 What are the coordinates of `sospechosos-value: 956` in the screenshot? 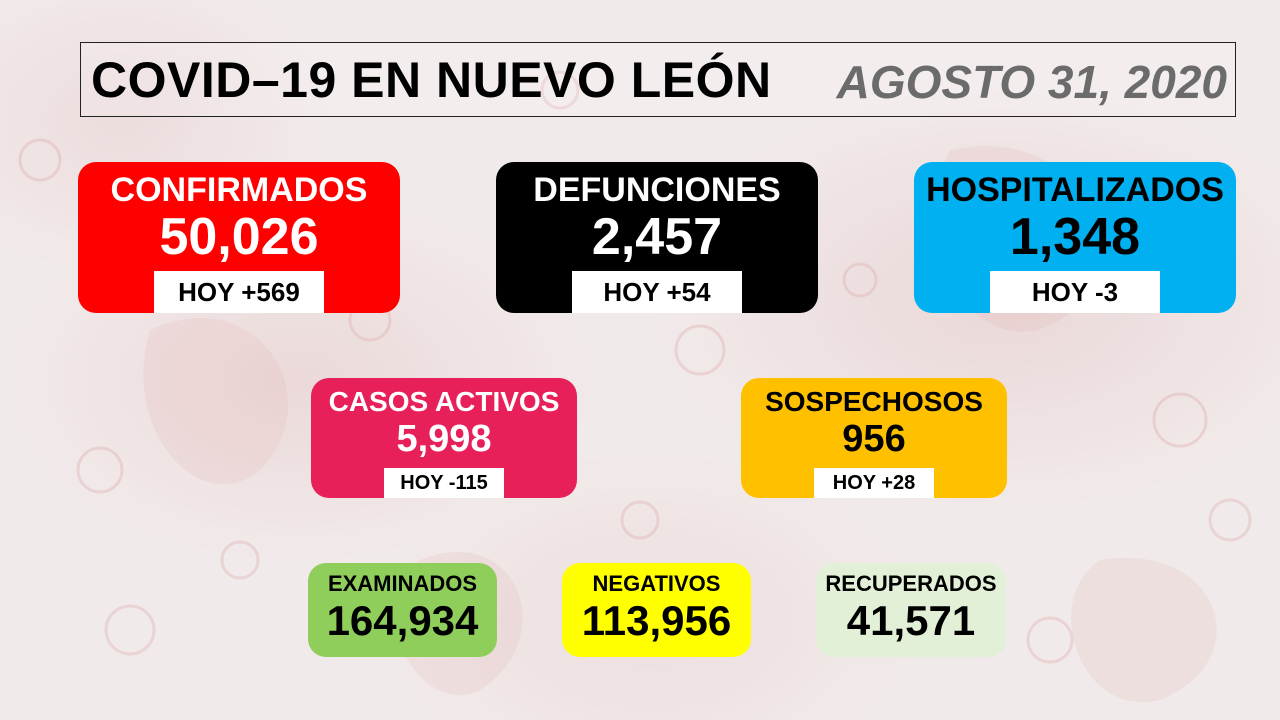 It's located at (874, 439).